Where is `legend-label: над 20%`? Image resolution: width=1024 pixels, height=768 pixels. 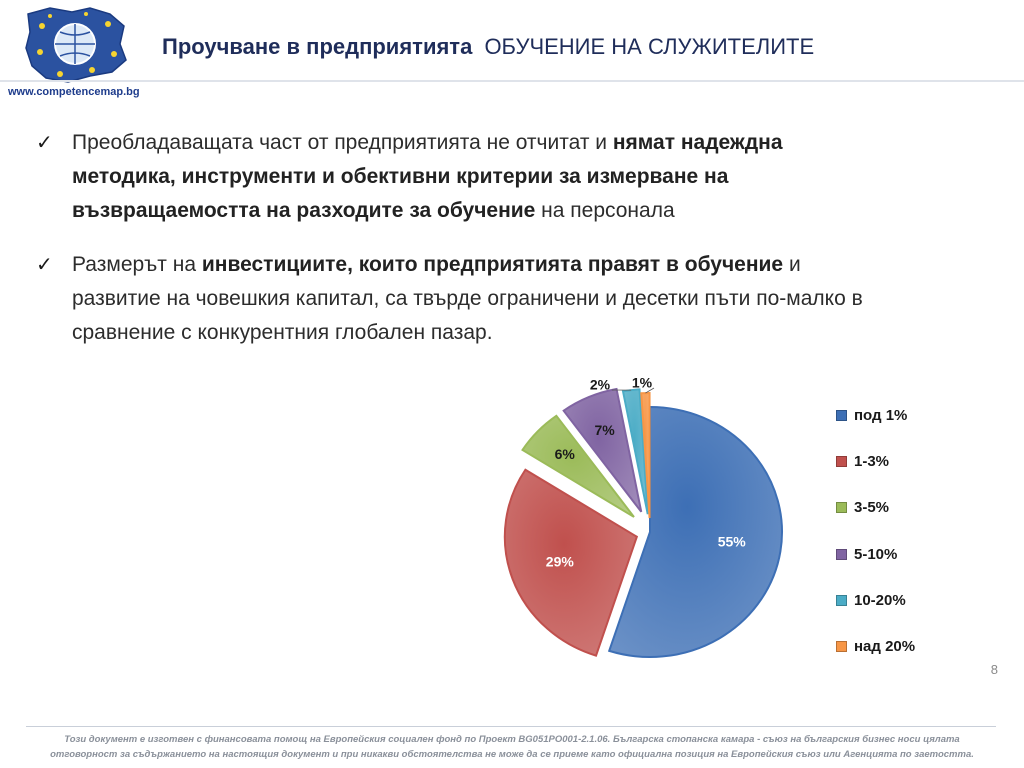 legend-label: над 20% is located at coordinates (885, 647).